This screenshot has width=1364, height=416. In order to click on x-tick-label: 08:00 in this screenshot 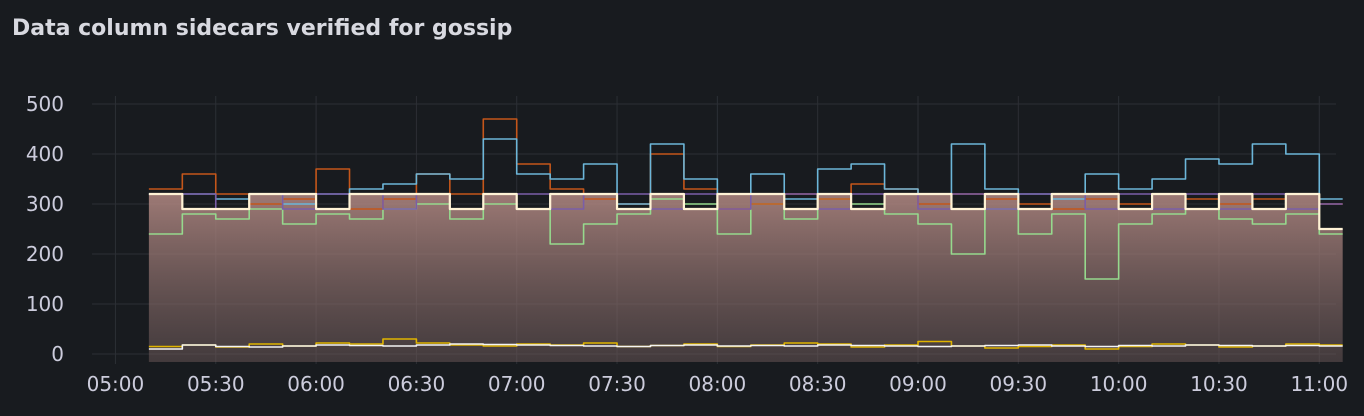, I will do `click(718, 384)`.